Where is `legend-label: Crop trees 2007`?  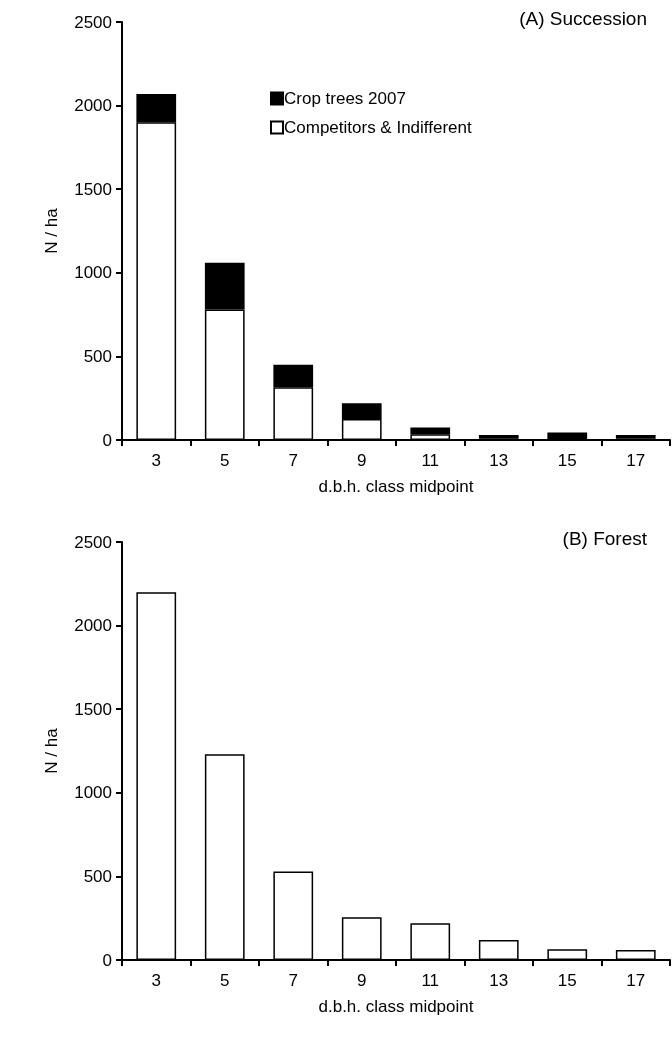 legend-label: Crop trees 2007 is located at coordinates (345, 98).